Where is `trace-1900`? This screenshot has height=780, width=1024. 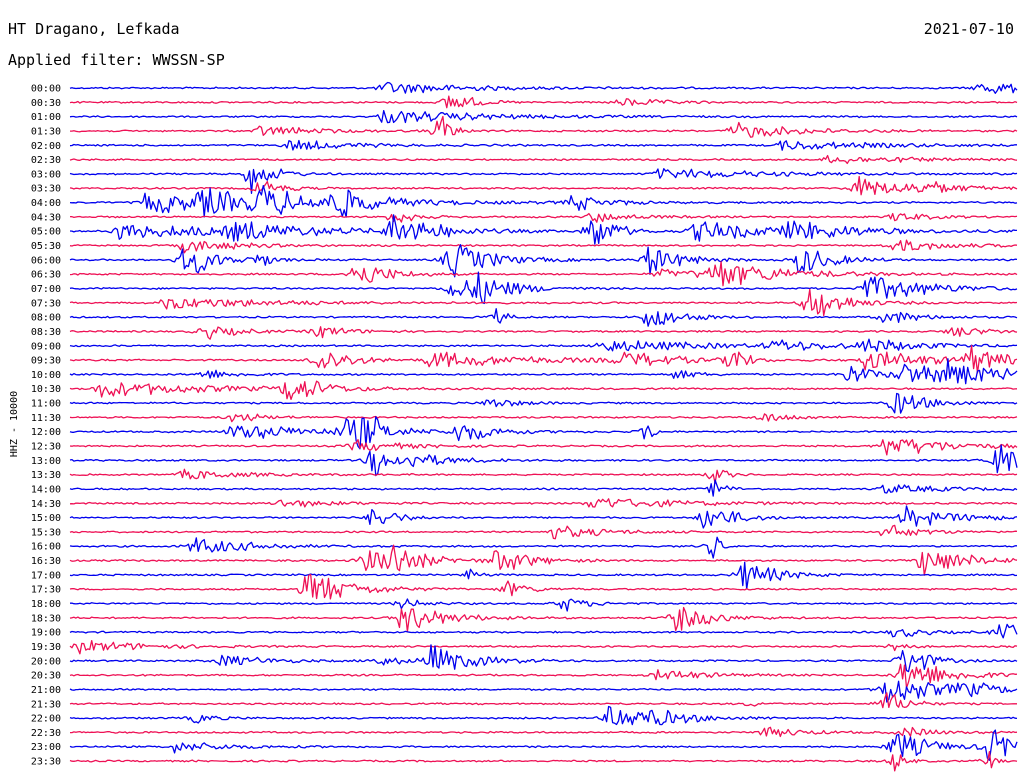 trace-1900 is located at coordinates (543, 631).